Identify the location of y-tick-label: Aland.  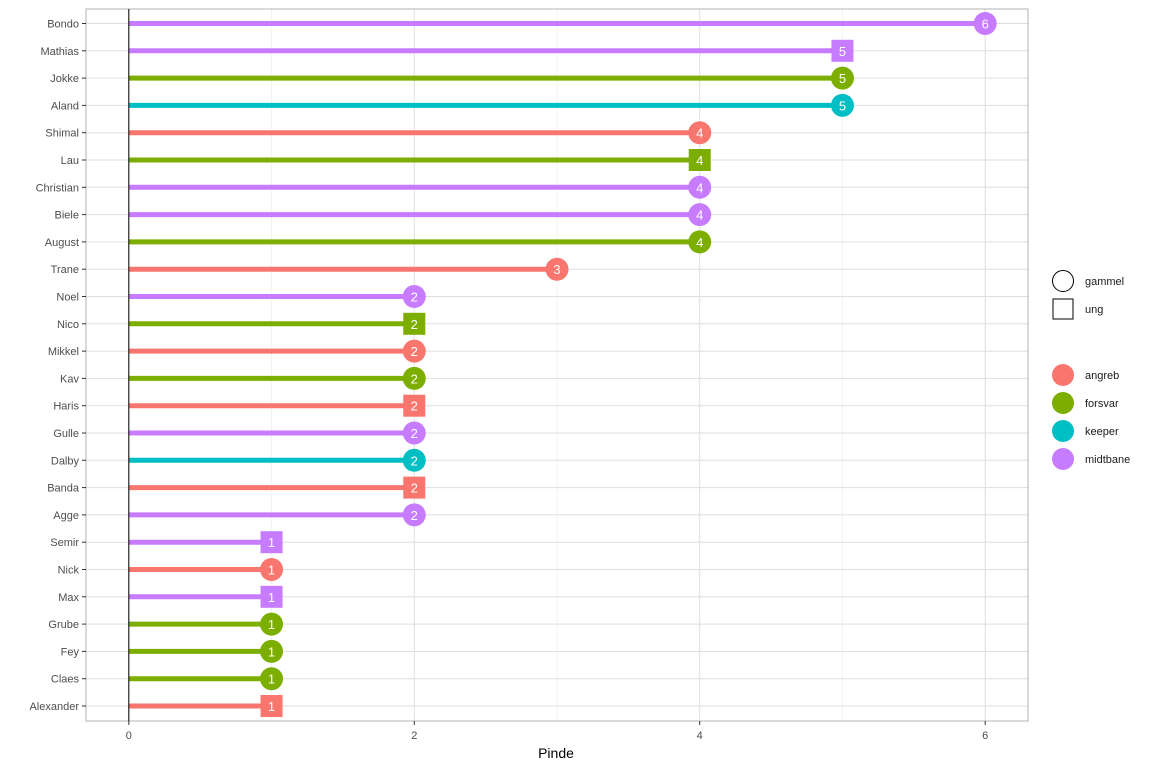
(65, 106).